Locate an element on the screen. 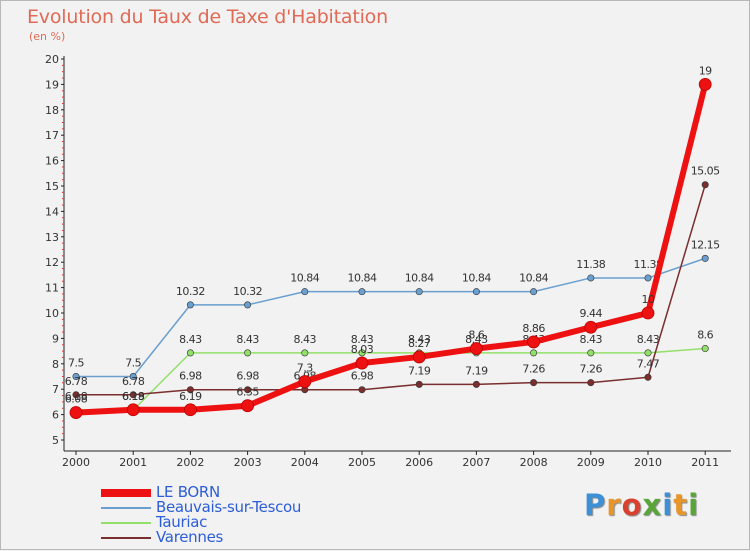 This screenshot has width=750, height=551. data-label: 10 is located at coordinates (648, 299).